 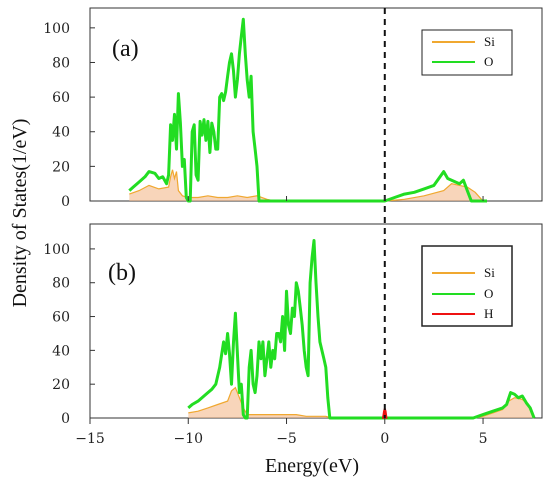 I want to click on x-tick-label: 0, so click(x=384, y=439).